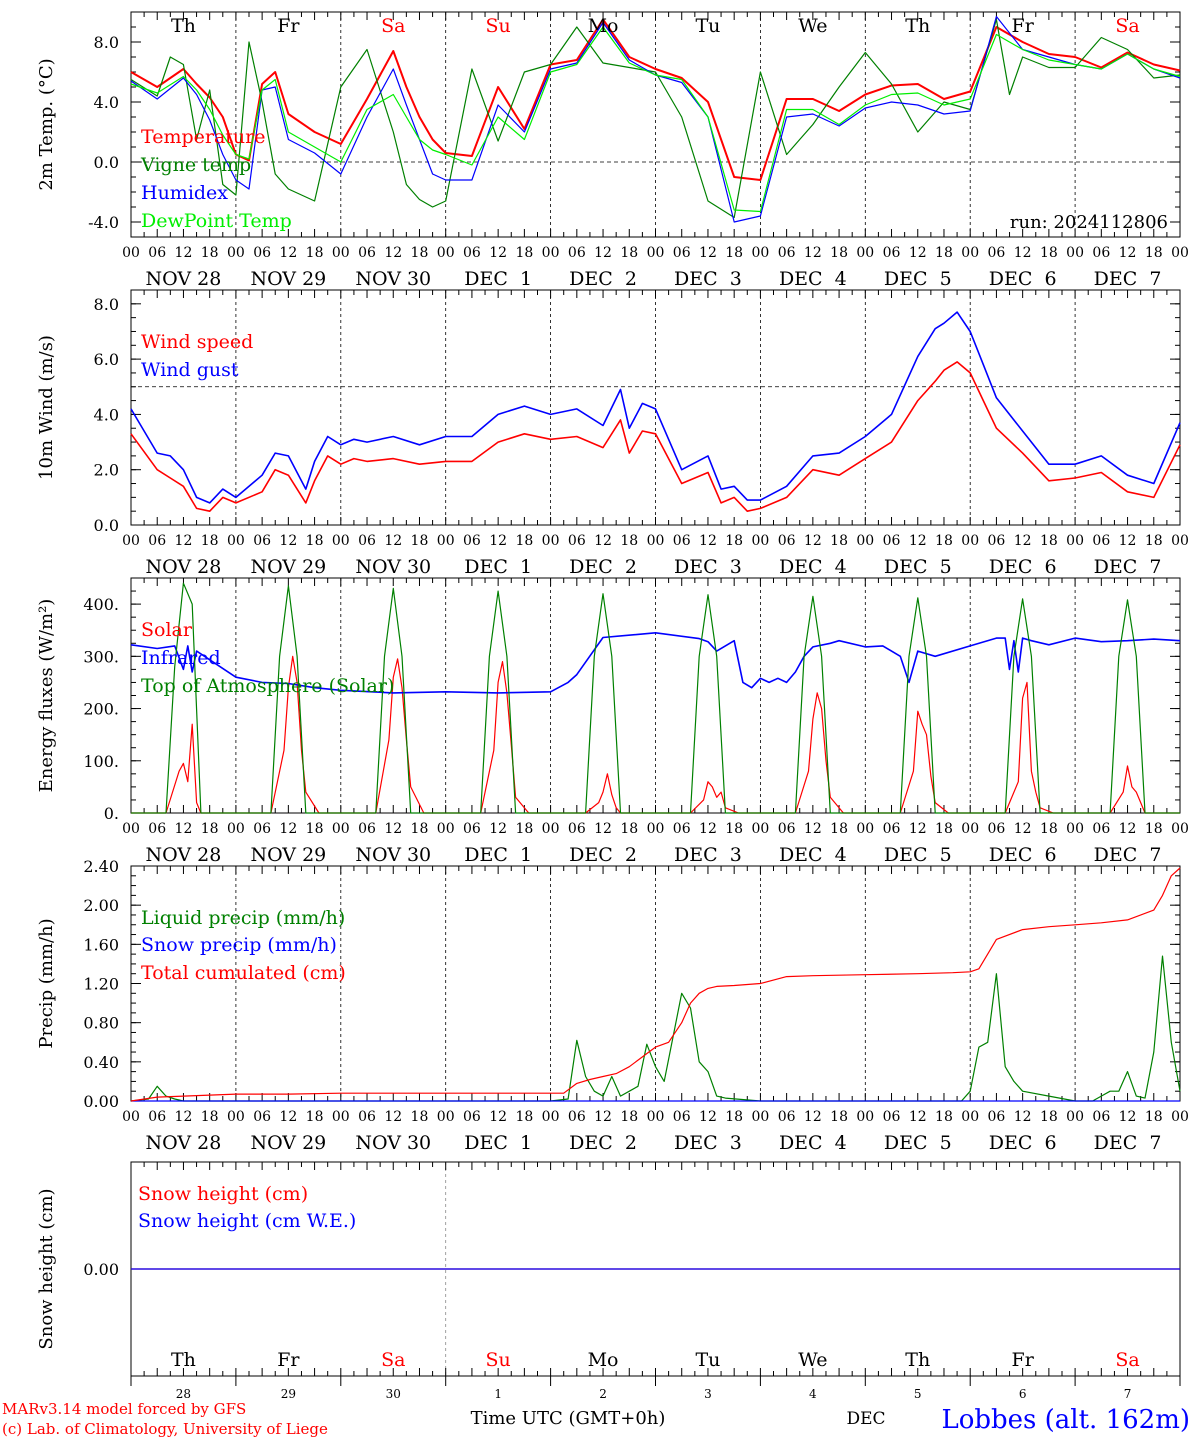 The image size is (1194, 1440). What do you see at coordinates (101, 604) in the screenshot?
I see `y-tick-label: 400.` at bounding box center [101, 604].